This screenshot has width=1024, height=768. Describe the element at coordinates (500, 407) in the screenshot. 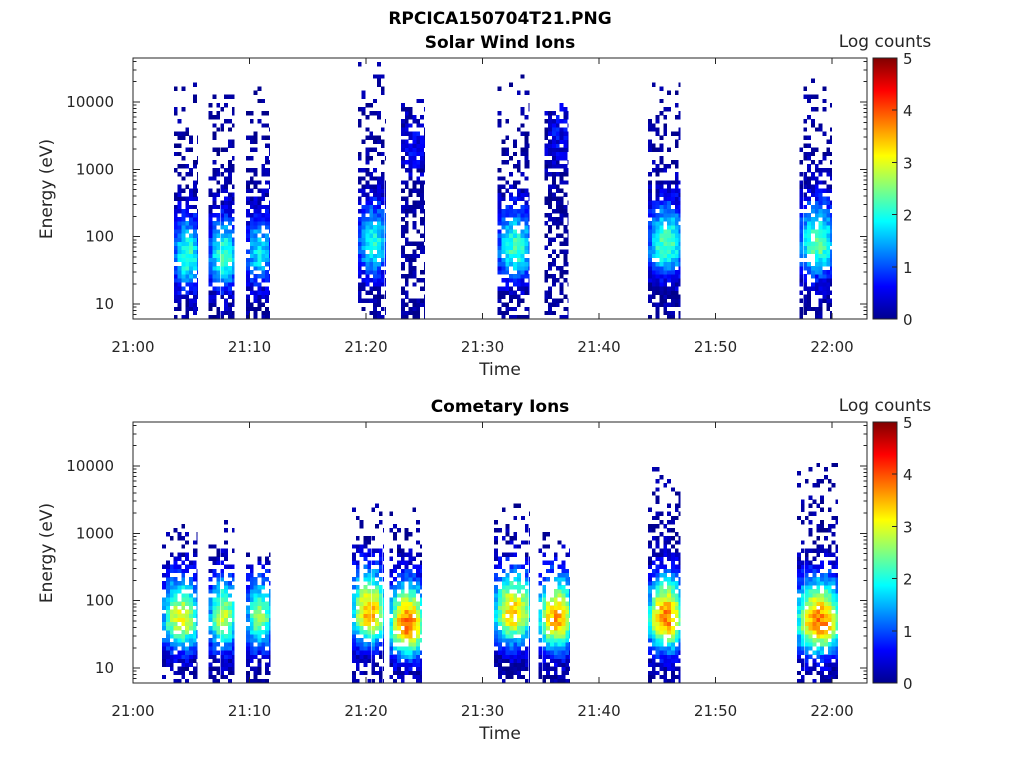

I see `cometary-title: Cometary Ions` at that location.